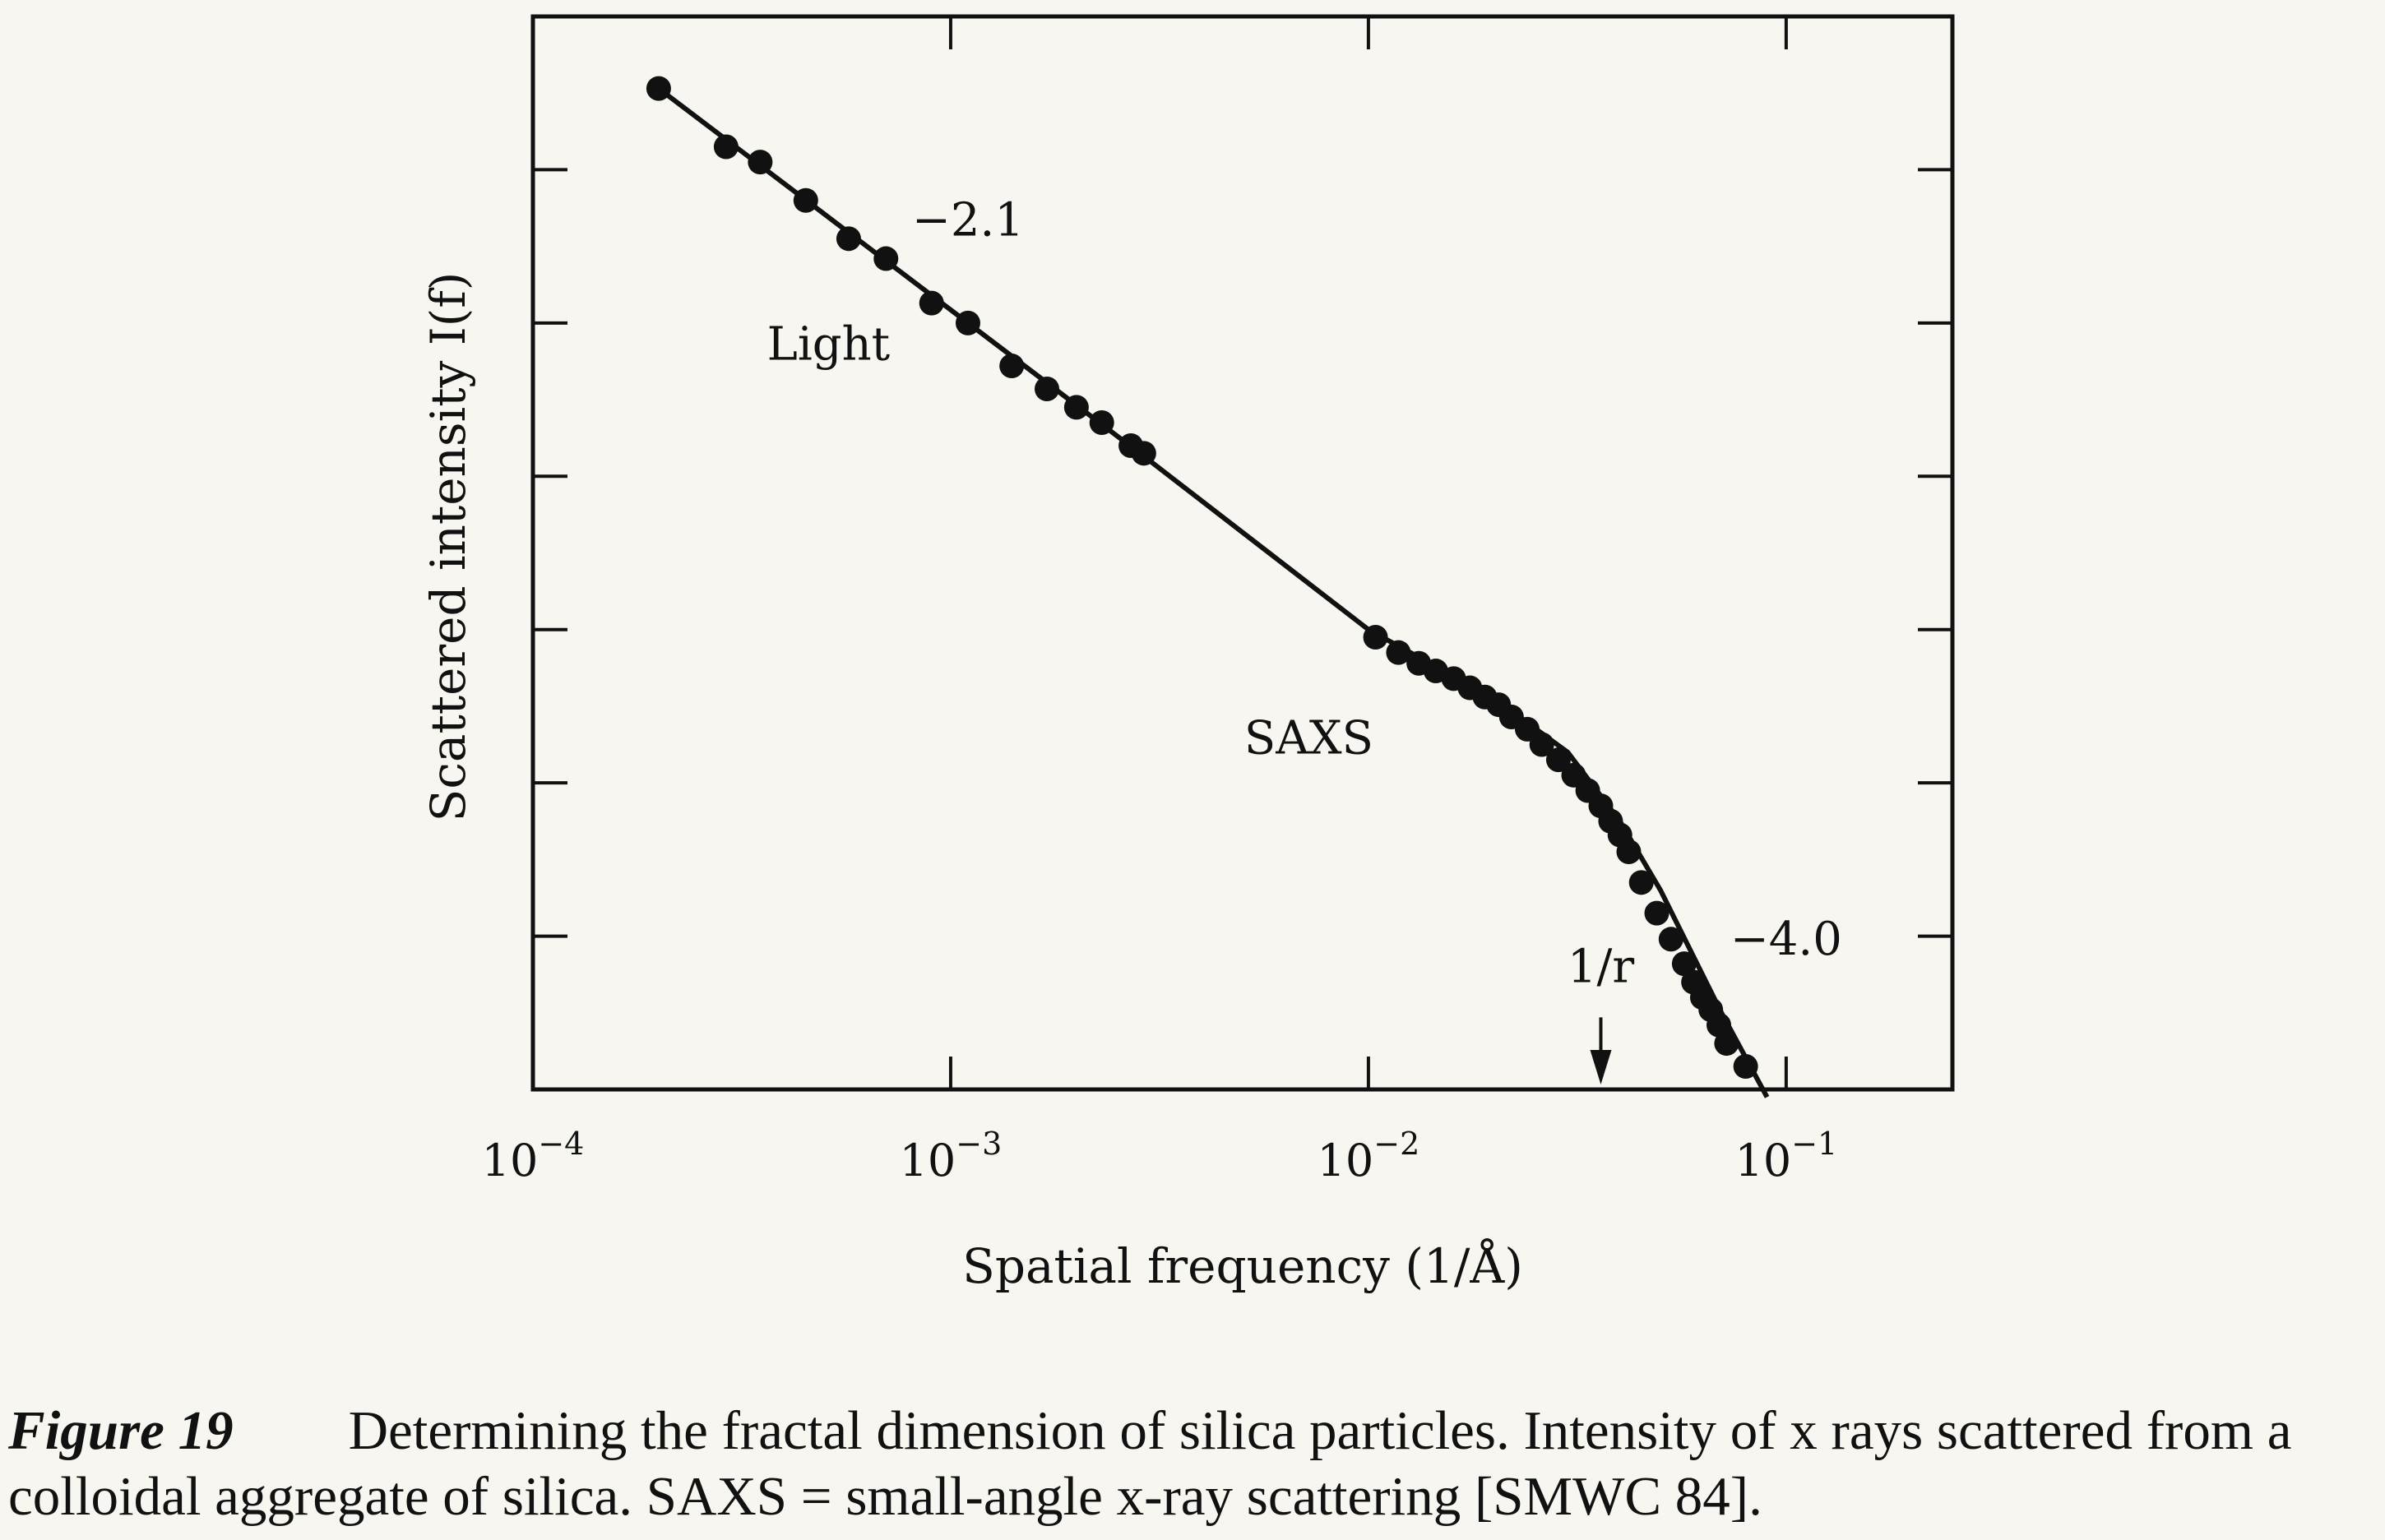 This screenshot has height=1540, width=2385. I want to click on annotation-label: −4.0, so click(1786, 940).